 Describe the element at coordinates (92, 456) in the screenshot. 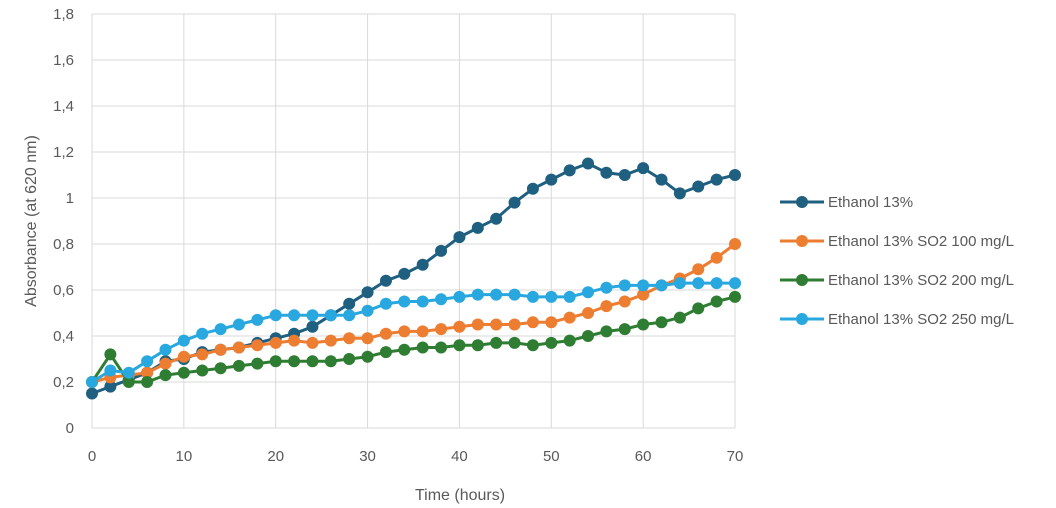

I see `x-tick-label: 0` at that location.